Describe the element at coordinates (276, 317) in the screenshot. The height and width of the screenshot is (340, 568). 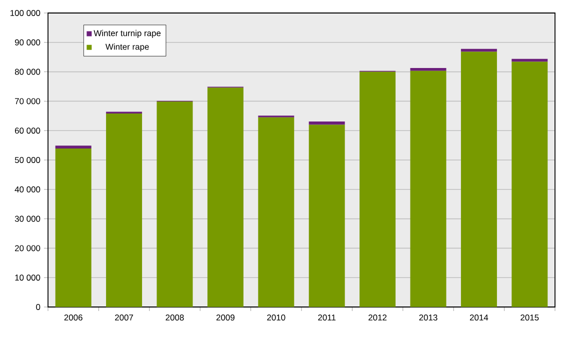
I see `x-tick-label: 2010` at that location.